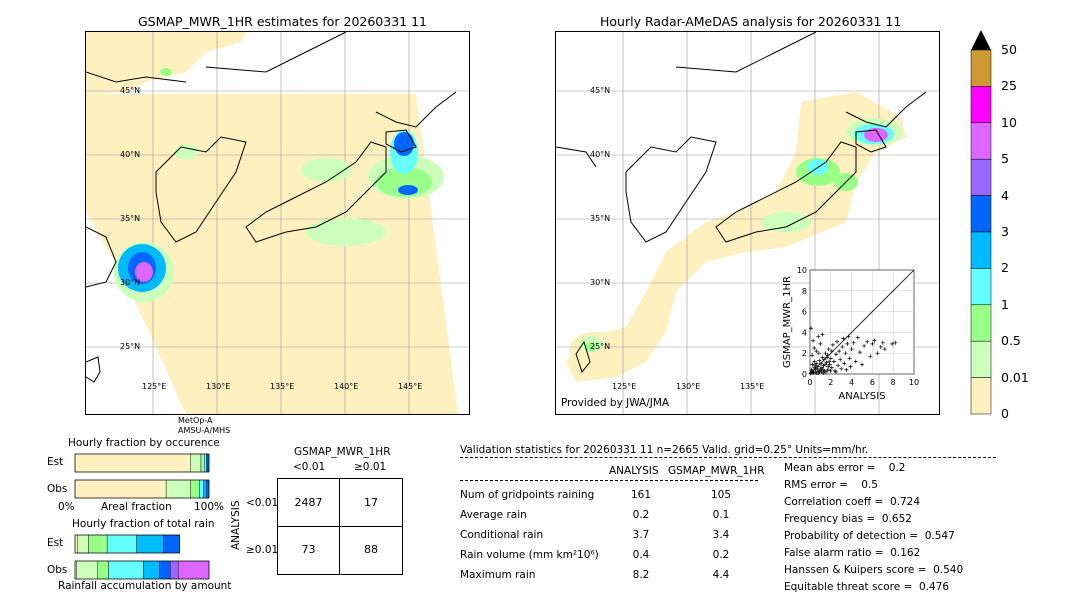  Describe the element at coordinates (641, 575) in the screenshot. I see `stat-analysis-value: 8.2` at that location.